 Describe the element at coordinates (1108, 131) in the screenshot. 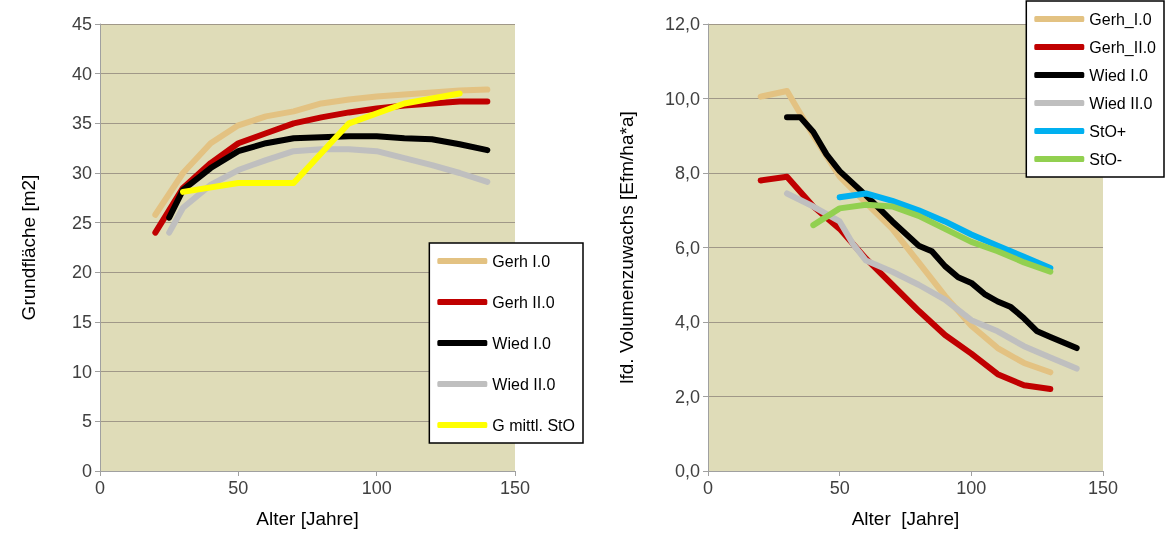

I see `legend-label: StO+` at that location.